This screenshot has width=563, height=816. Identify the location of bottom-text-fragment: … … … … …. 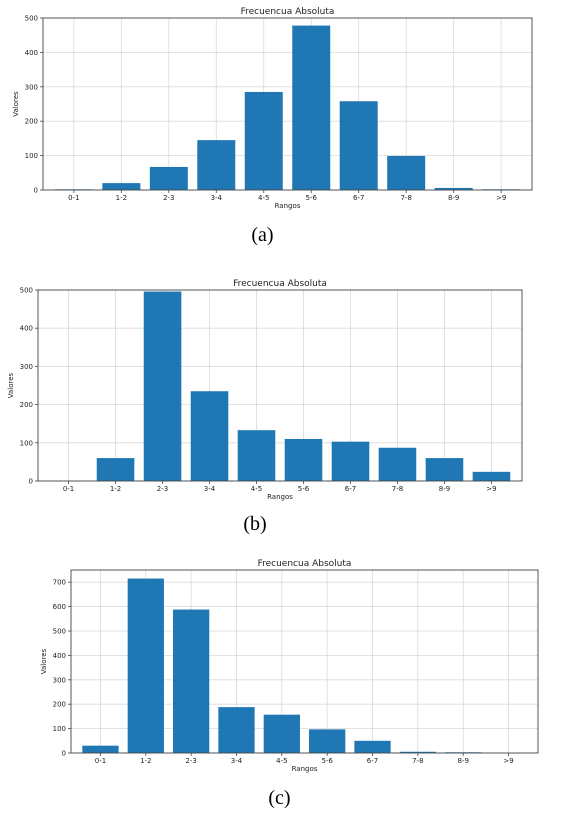
(281, 810).